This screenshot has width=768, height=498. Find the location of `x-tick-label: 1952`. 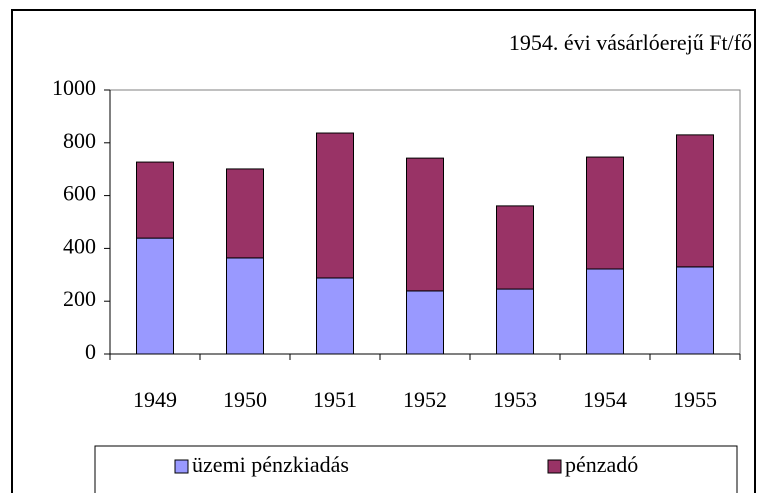

x-tick-label: 1952 is located at coordinates (425, 399).